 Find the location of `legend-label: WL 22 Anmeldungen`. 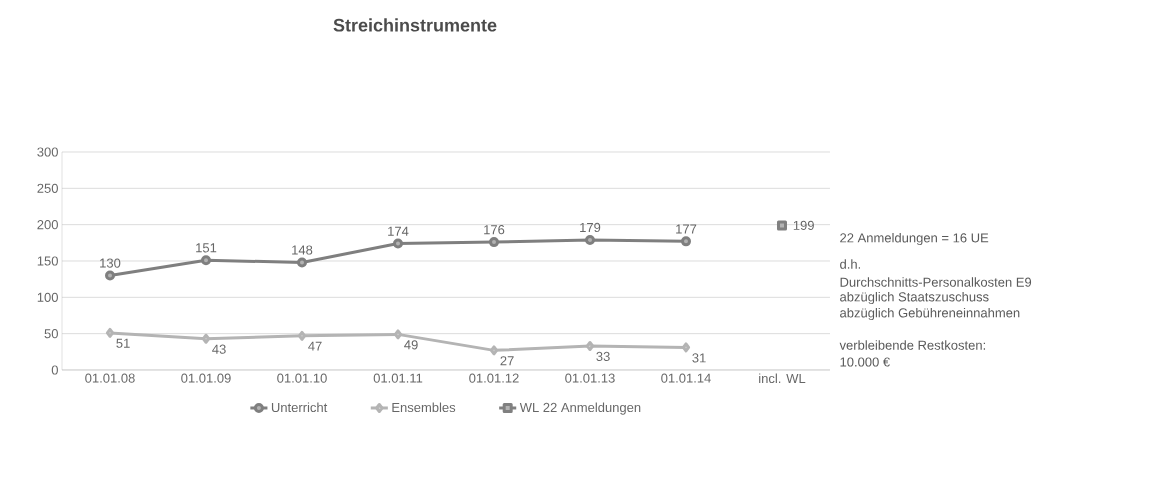

legend-label: WL 22 Anmeldungen is located at coordinates (580, 408).